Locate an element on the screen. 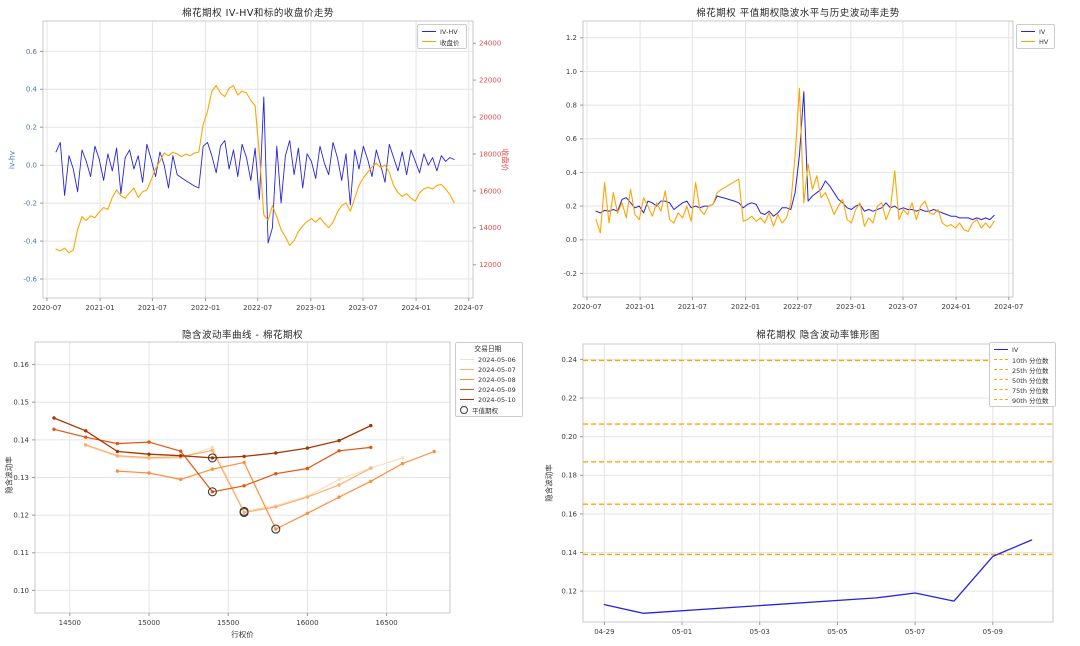 The width and height of the screenshot is (1080, 646). legend-label: 90th 分位数 is located at coordinates (1030, 400).